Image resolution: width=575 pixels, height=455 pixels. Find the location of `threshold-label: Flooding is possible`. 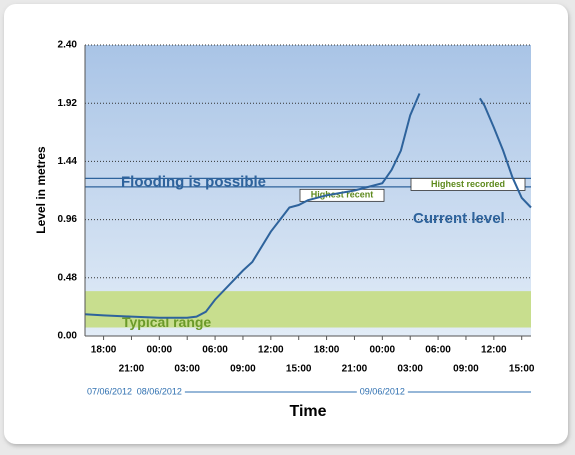

threshold-label: Flooding is possible is located at coordinates (193, 182).